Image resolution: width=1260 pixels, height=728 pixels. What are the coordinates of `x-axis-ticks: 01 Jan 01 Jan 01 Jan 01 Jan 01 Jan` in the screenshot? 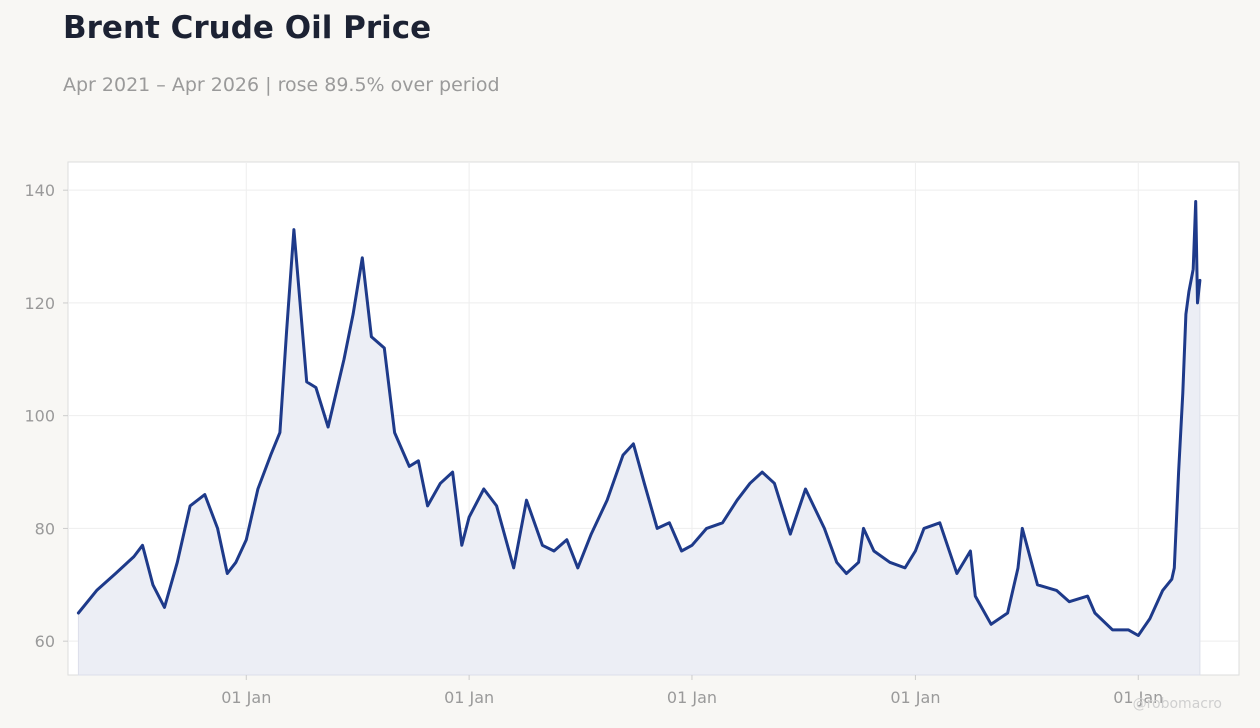 It's located at (692, 691).